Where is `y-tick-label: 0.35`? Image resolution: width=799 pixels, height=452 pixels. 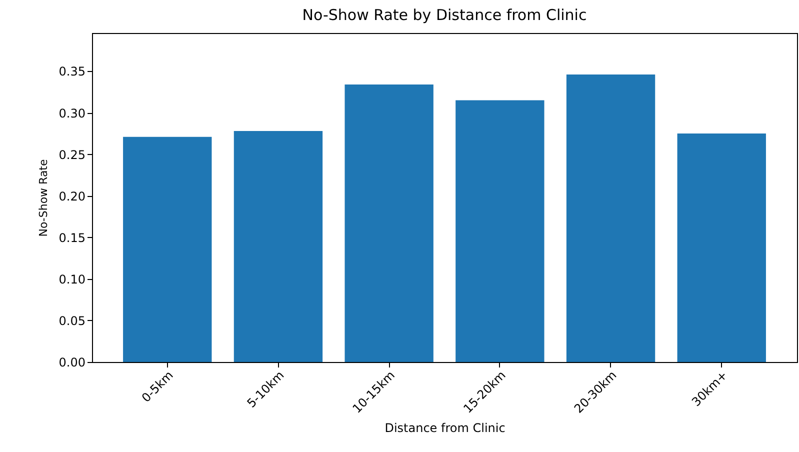
y-tick-label: 0.35 is located at coordinates (72, 71).